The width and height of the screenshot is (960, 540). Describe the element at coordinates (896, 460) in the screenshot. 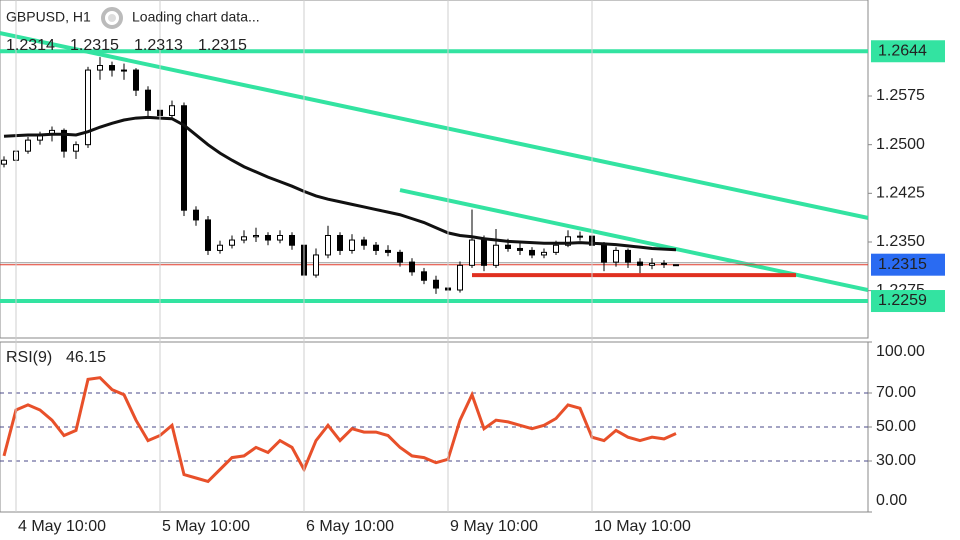

I see `rsi-tick-label: 30.00` at that location.